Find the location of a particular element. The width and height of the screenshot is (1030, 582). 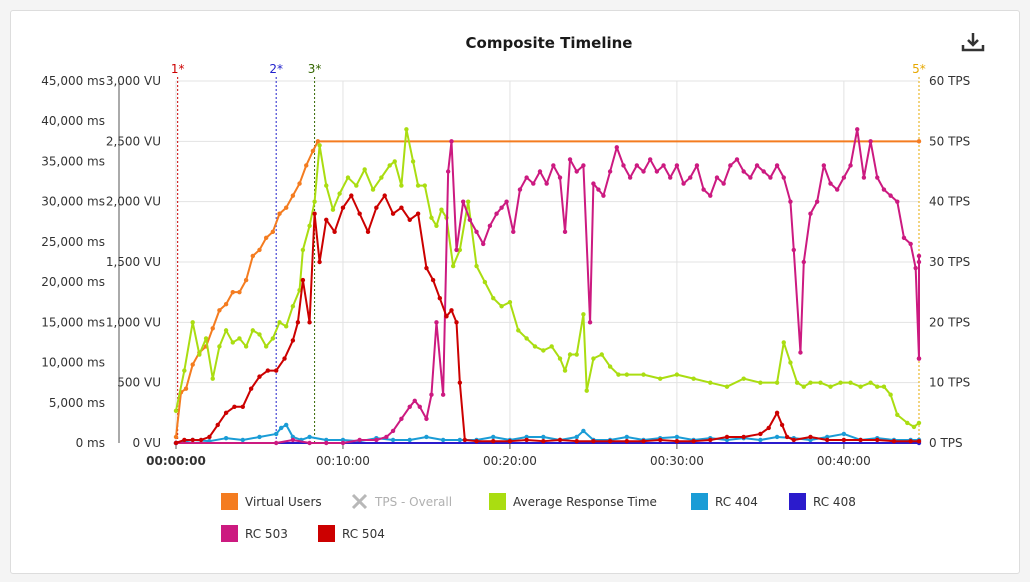

legend-label: TPS - Overall is located at coordinates (413, 502).